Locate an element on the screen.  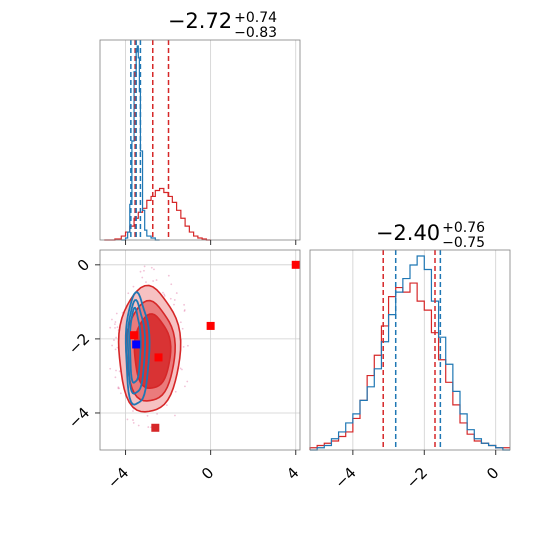
panel-3-xtick-label-0: −4 is located at coordinates (345, 478).